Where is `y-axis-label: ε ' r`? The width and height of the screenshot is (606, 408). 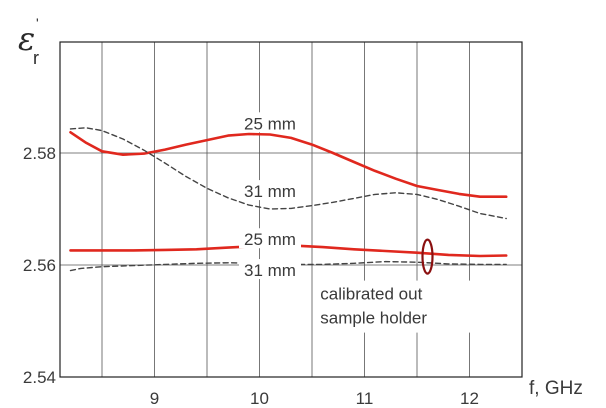 y-axis-label: ε ' r is located at coordinates (28, 41).